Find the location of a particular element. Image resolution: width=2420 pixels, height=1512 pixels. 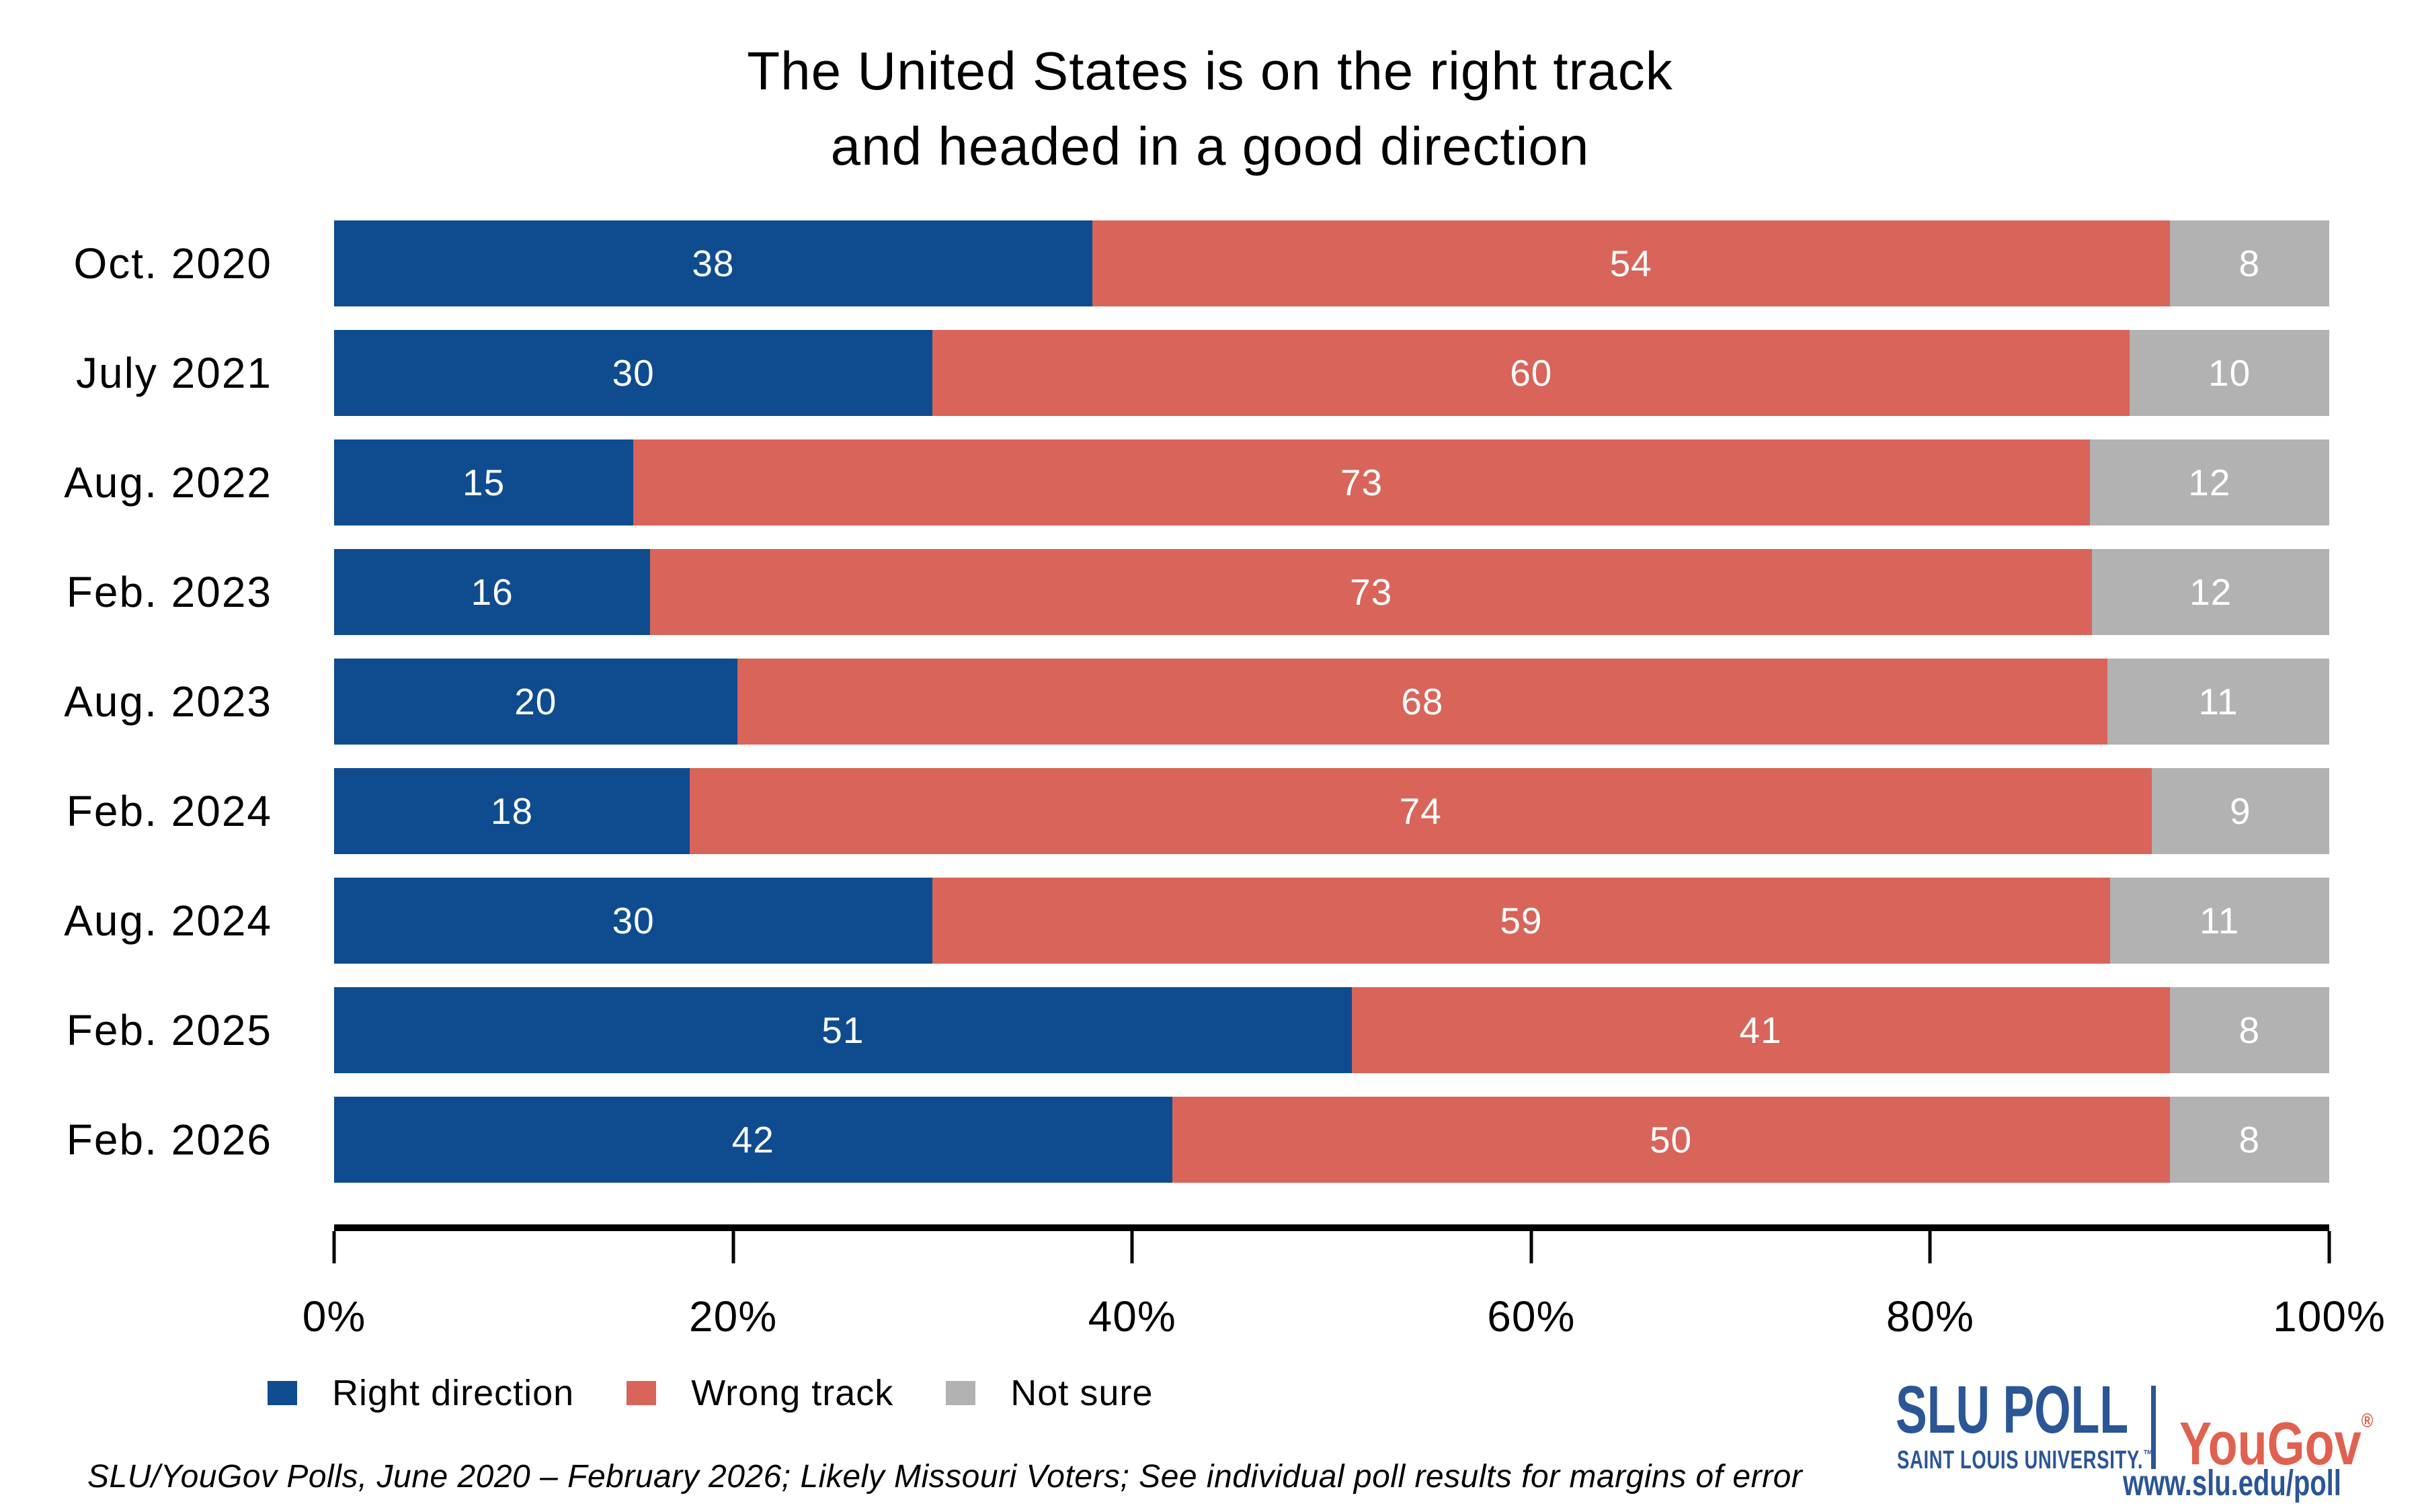

legend-item-not-sure: Not sure is located at coordinates (1049, 1393).